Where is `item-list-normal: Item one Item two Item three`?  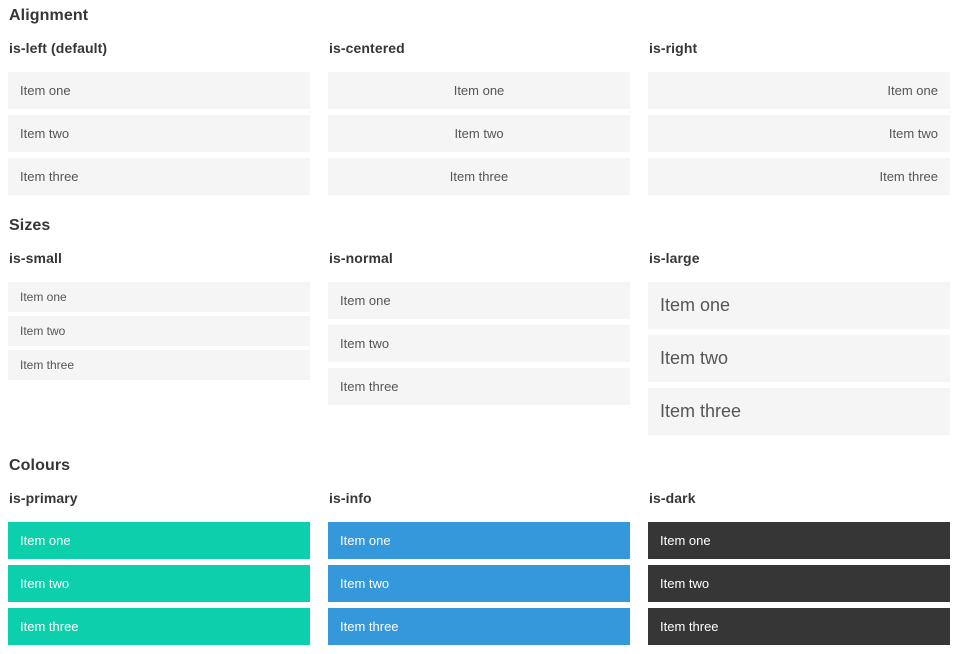
item-list-normal: Item one Item two Item three is located at coordinates (479, 343).